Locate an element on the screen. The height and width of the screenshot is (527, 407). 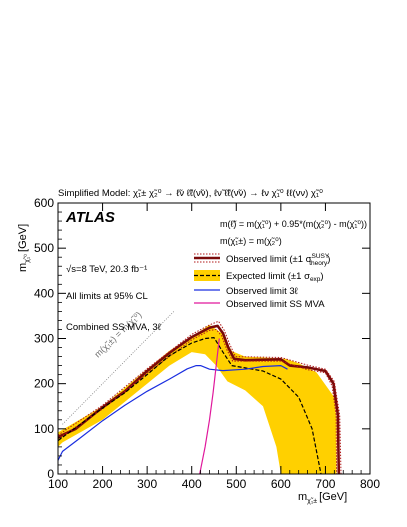
x-tick-label-300: 300 is located at coordinates (147, 484).